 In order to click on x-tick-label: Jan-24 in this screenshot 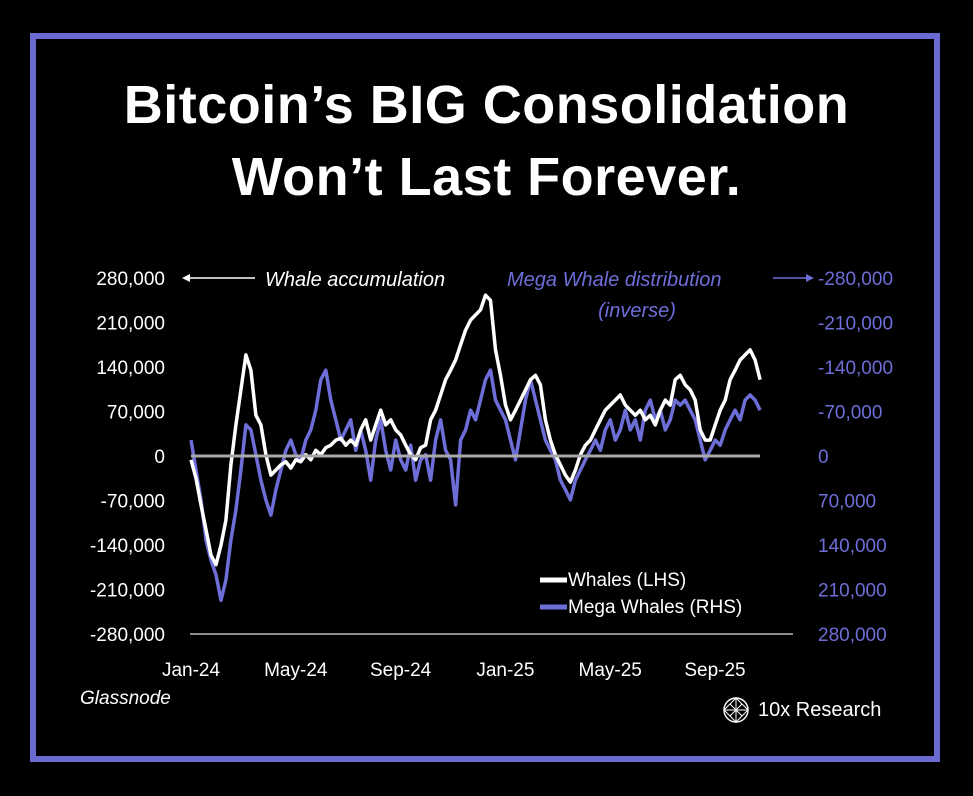, I will do `click(191, 670)`.